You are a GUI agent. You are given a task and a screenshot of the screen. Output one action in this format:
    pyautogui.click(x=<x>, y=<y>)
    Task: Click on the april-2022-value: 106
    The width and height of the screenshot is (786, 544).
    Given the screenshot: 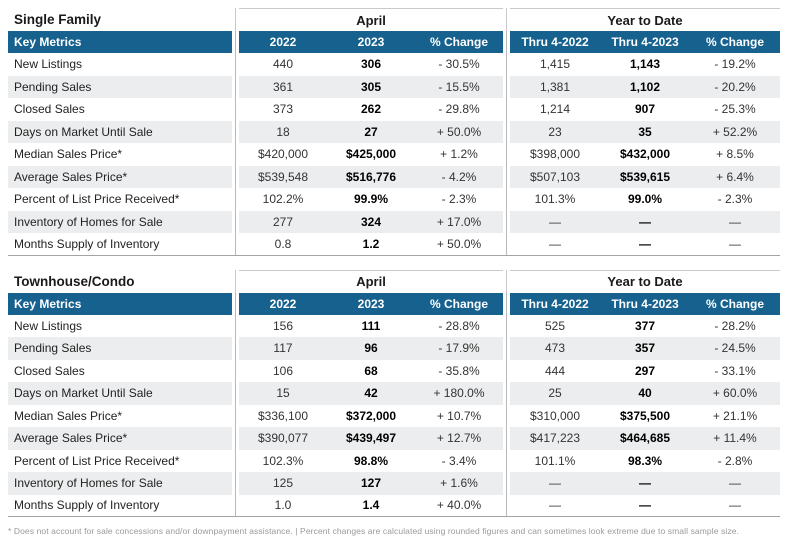 What is the action you would take?
    pyautogui.click(x=283, y=370)
    